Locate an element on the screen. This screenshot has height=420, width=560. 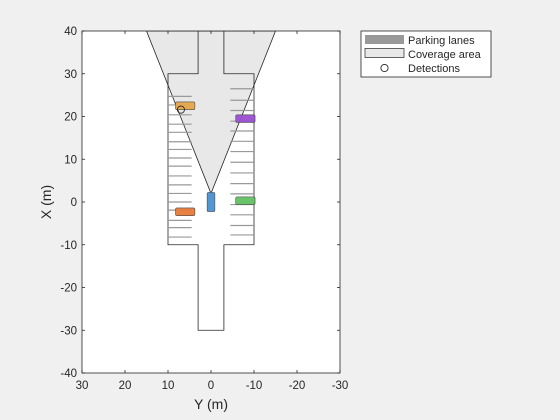
y-tick-label: -40 is located at coordinates (68, 374).